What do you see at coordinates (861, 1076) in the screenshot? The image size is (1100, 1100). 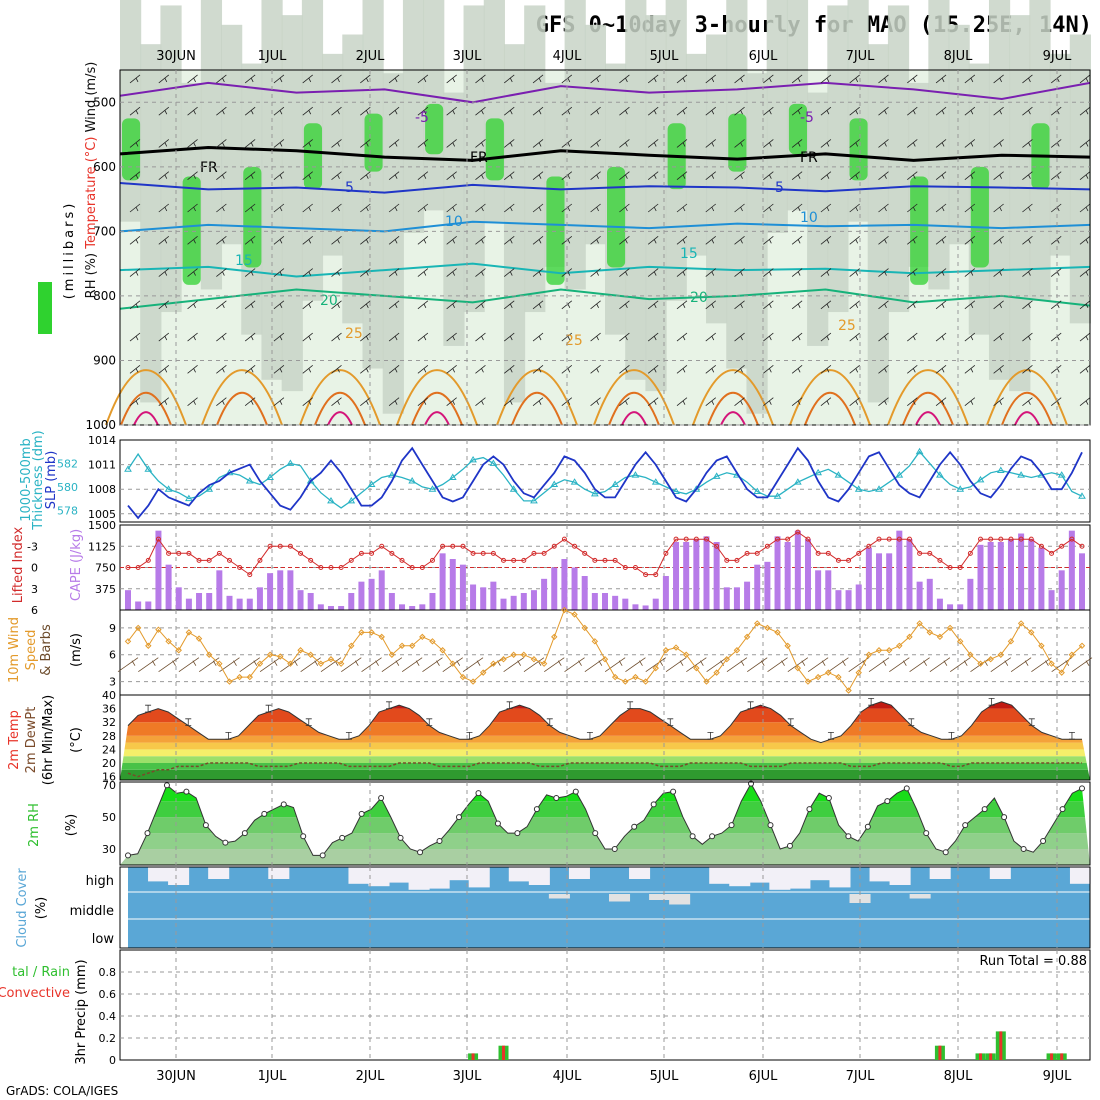 I see `bottom-date-label: 7JUL` at bounding box center [861, 1076].